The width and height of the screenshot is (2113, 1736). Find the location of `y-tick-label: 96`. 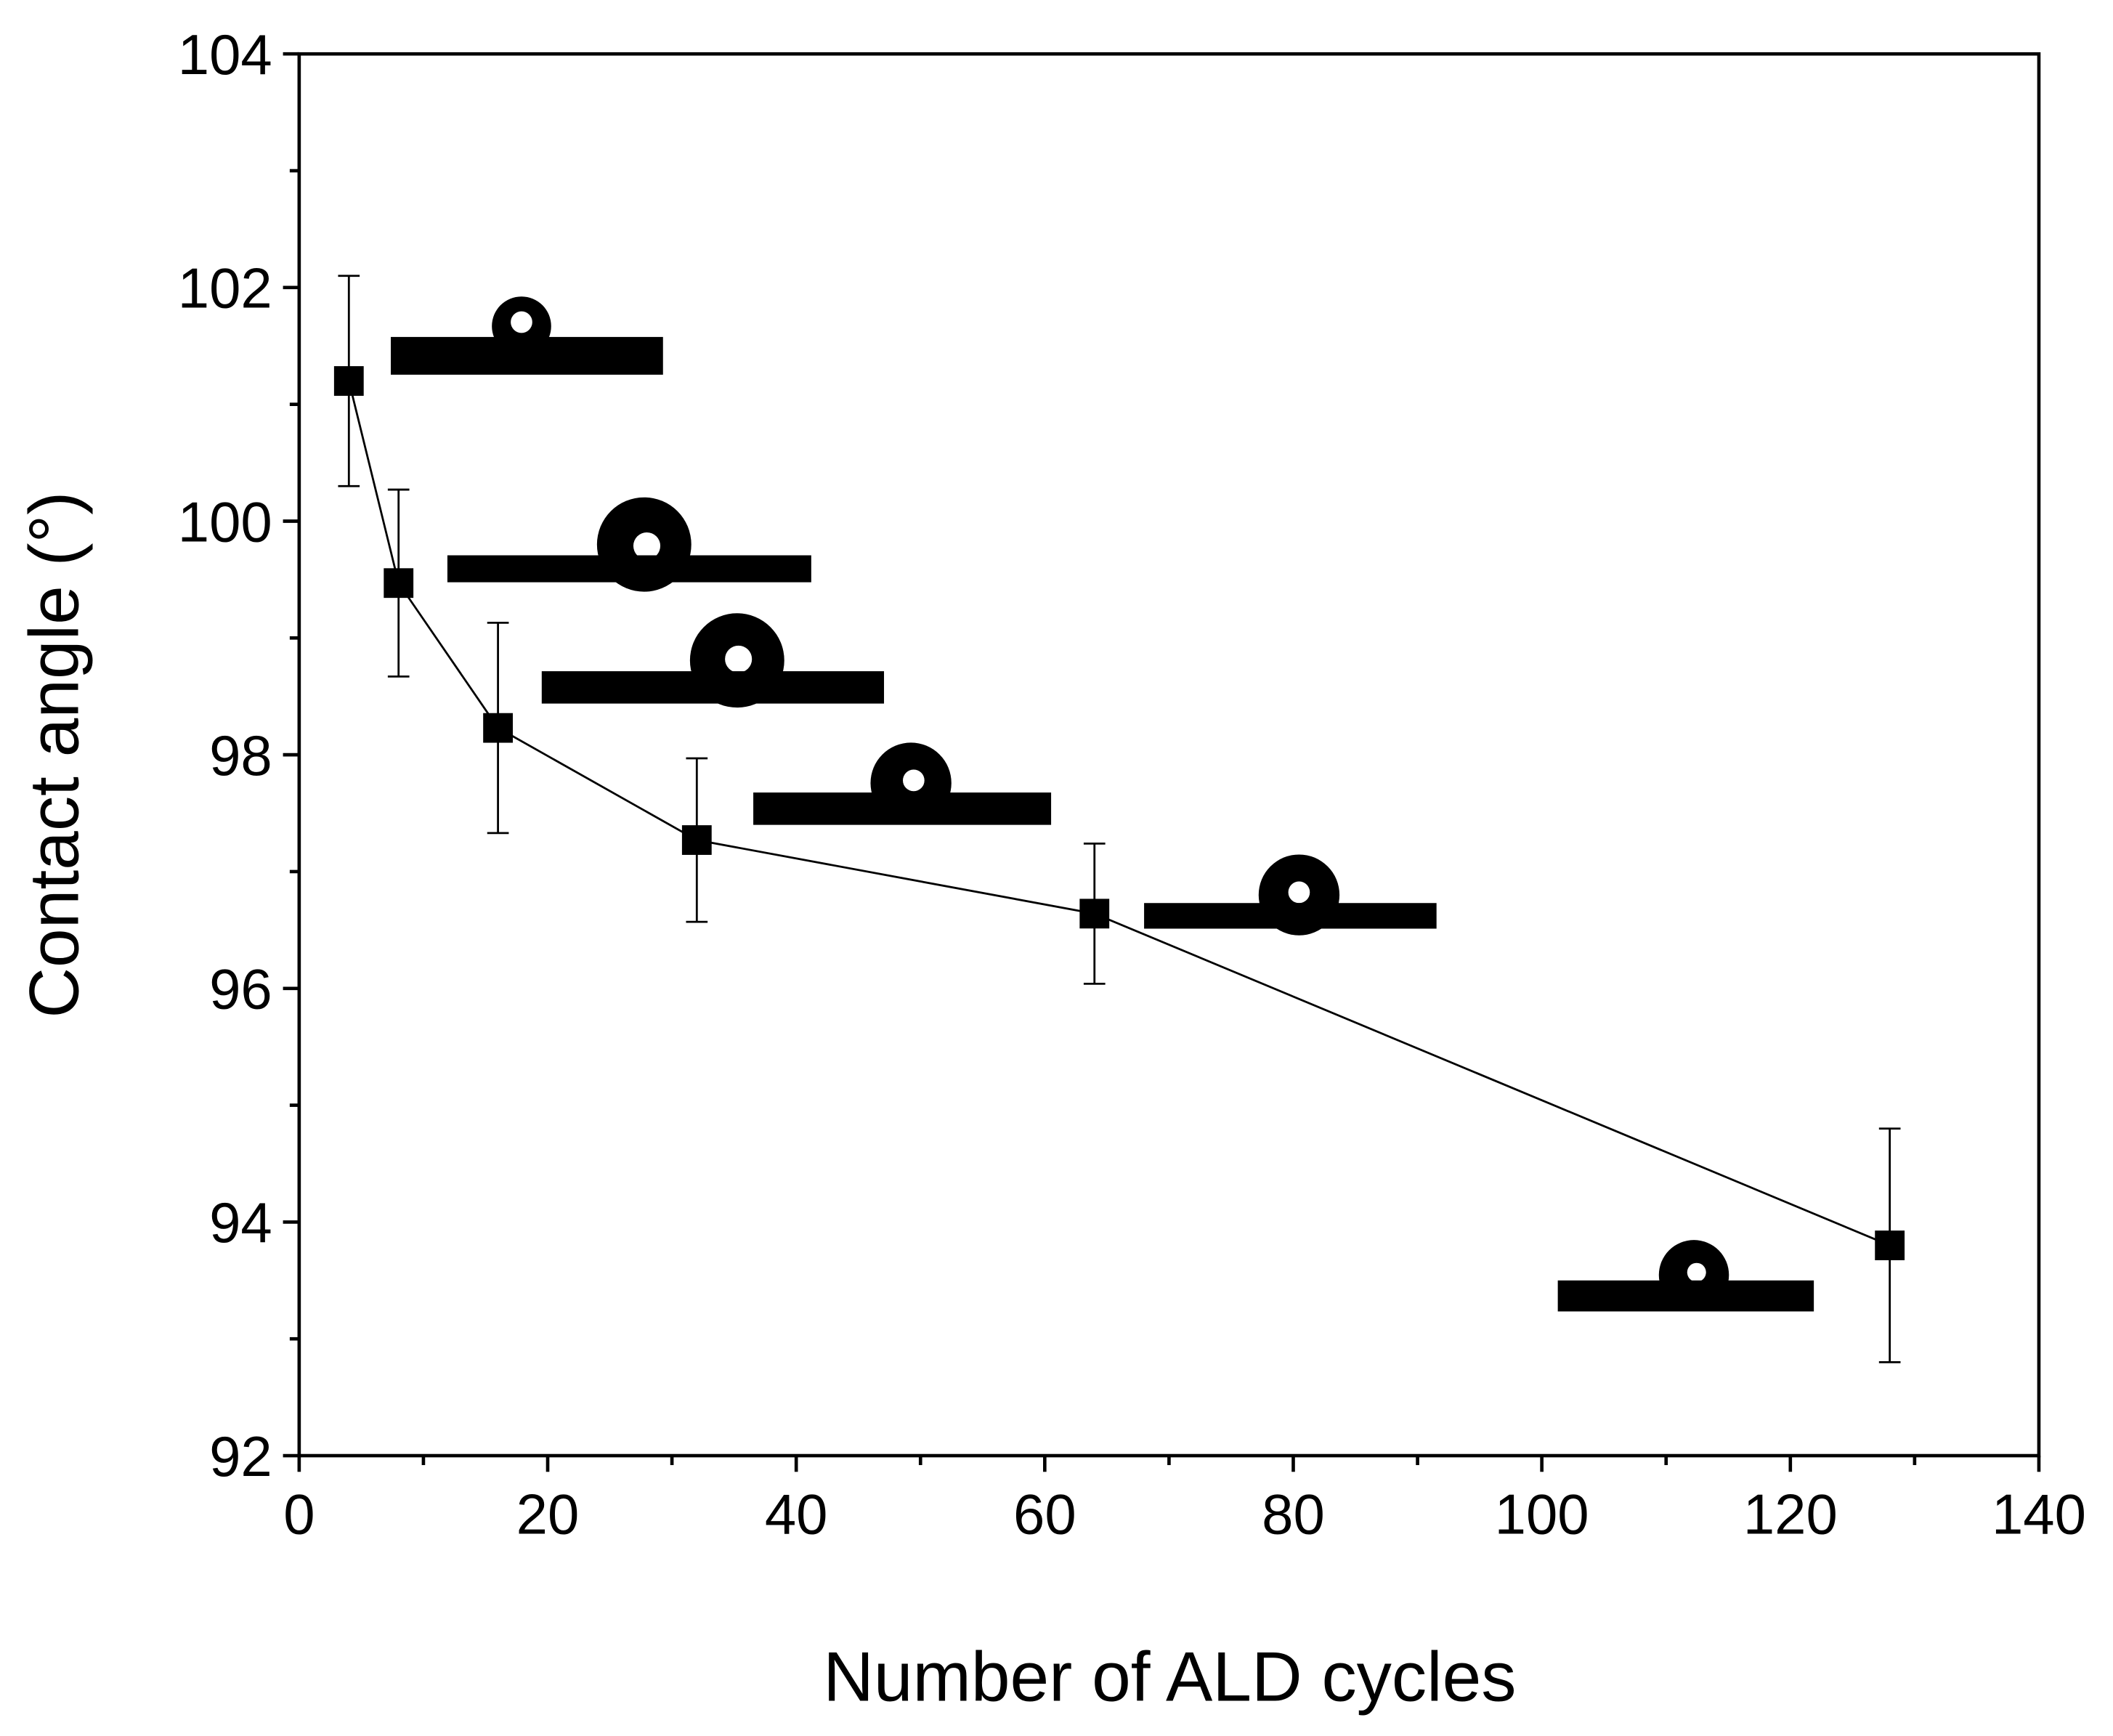

y-tick-label: 96 is located at coordinates (240, 989).